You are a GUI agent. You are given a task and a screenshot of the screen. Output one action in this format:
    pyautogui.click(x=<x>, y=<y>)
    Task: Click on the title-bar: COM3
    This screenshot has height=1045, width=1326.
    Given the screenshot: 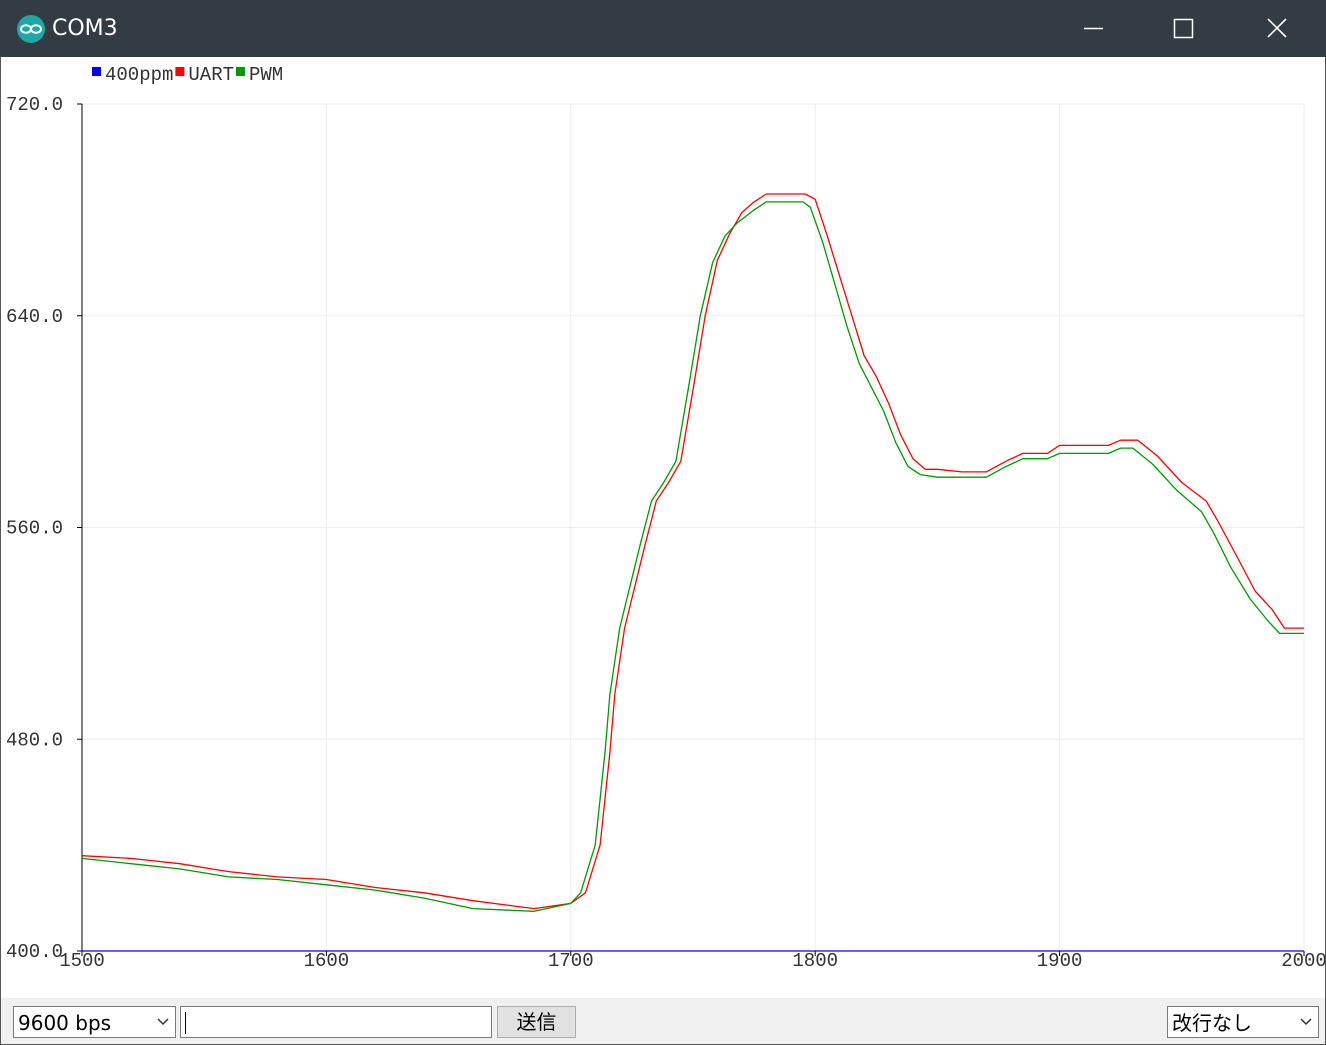 What is the action you would take?
    pyautogui.click(x=663, y=28)
    